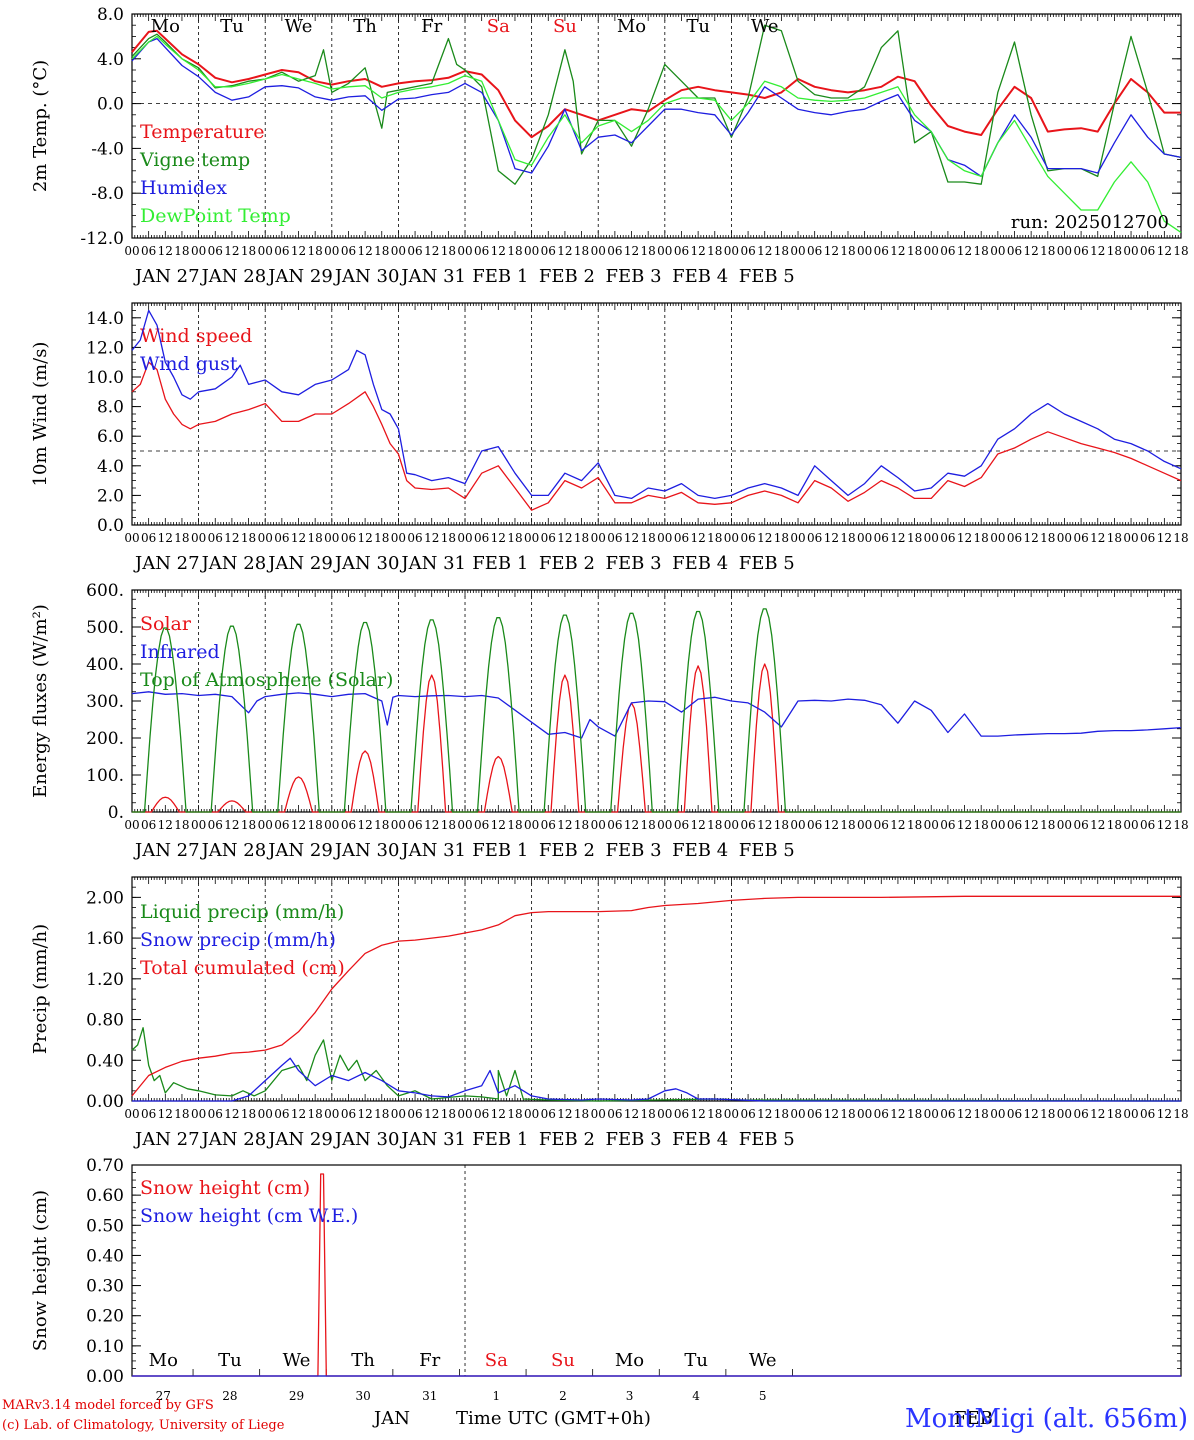  Describe the element at coordinates (105, 1226) in the screenshot. I see `y-tick-label: 0.50` at that location.